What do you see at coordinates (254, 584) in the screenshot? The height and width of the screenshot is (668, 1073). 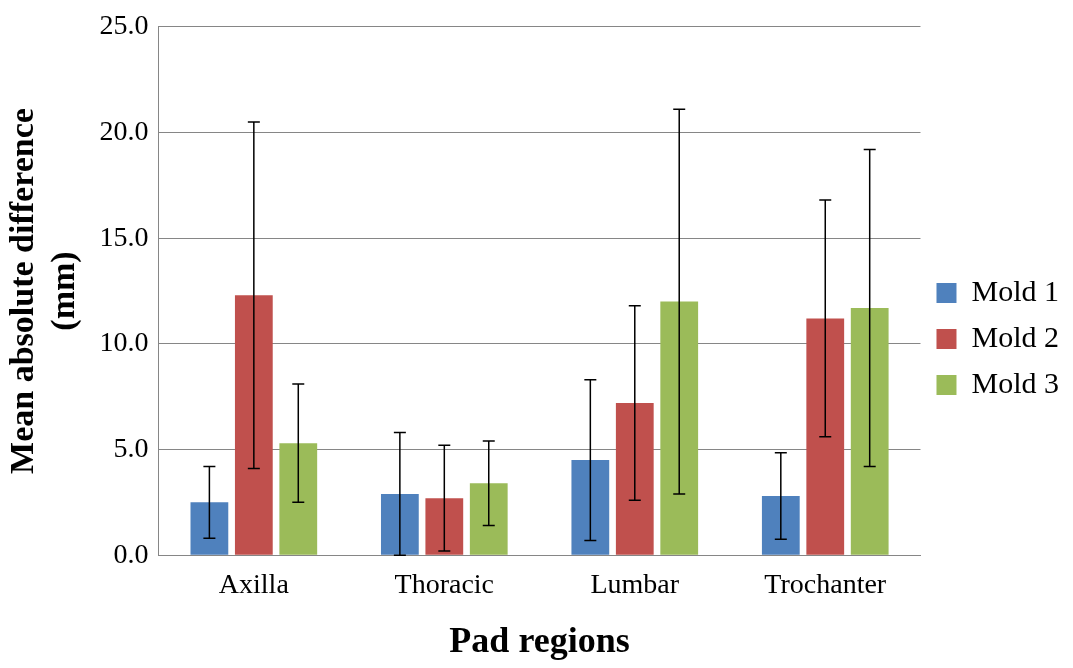 I see `x-tick-label: Axilla` at bounding box center [254, 584].